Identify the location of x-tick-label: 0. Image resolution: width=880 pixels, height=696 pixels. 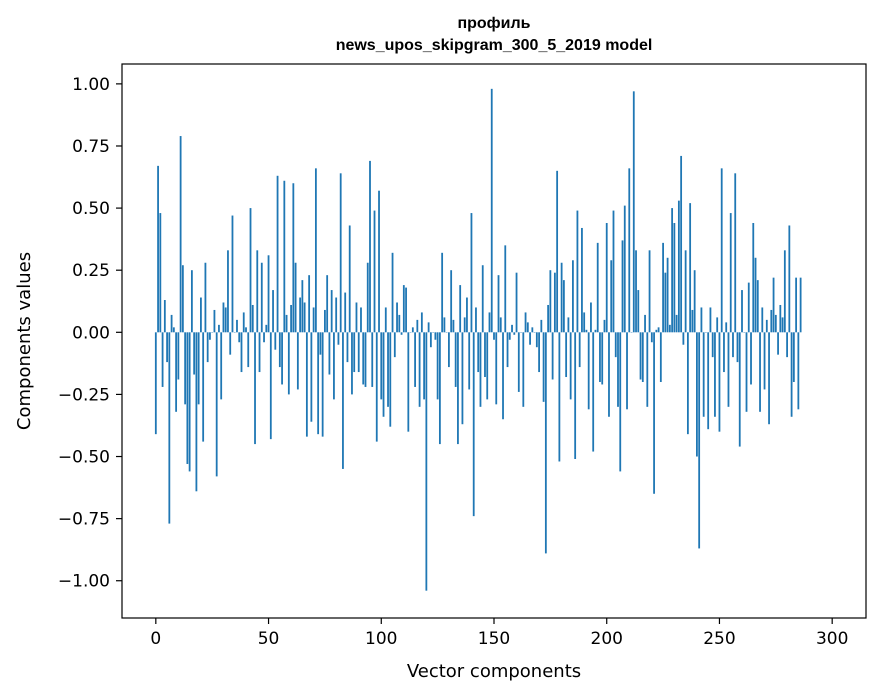
(155, 639).